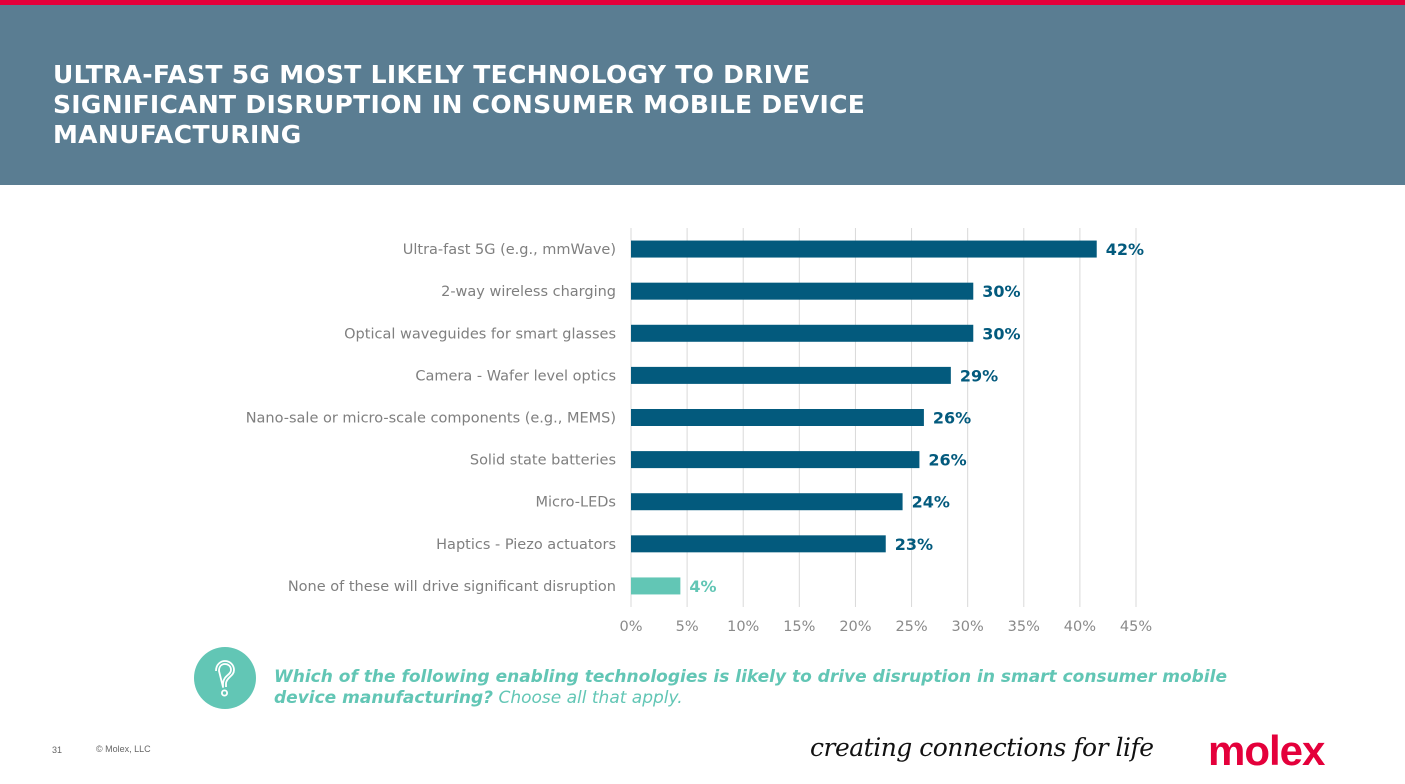 This screenshot has height=784, width=1405. What do you see at coordinates (480, 334) in the screenshot?
I see `category-label: Optical waveguides for smart glasses` at bounding box center [480, 334].